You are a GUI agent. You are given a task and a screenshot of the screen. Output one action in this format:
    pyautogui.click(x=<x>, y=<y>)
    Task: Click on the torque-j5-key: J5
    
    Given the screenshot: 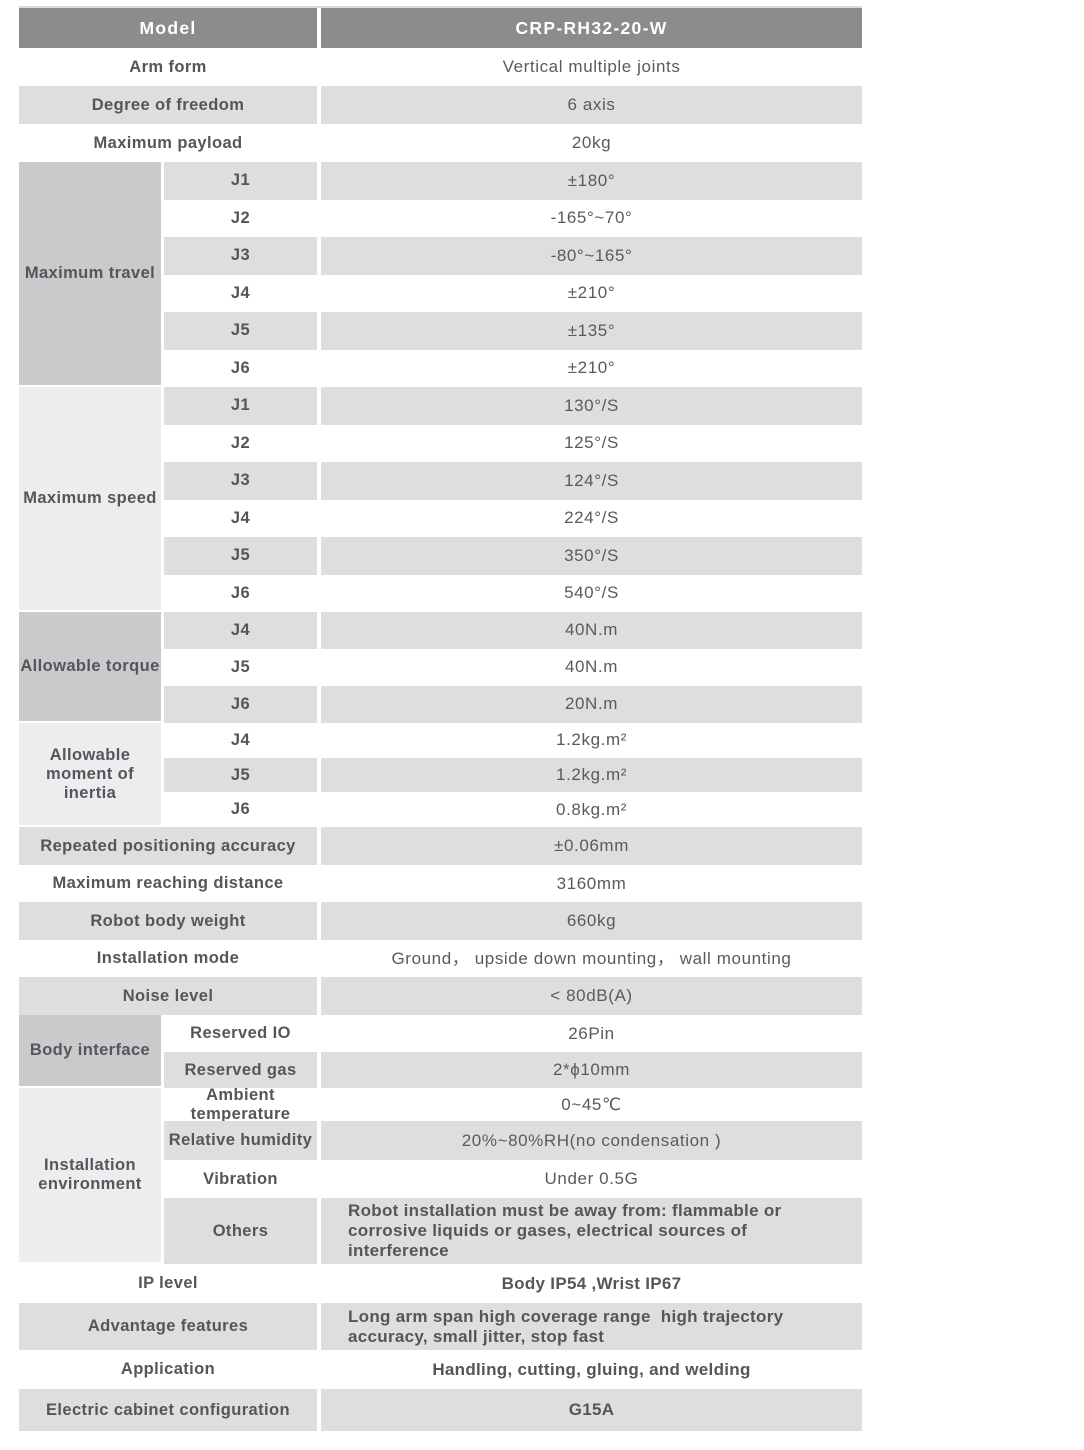 What is the action you would take?
    pyautogui.click(x=240, y=667)
    